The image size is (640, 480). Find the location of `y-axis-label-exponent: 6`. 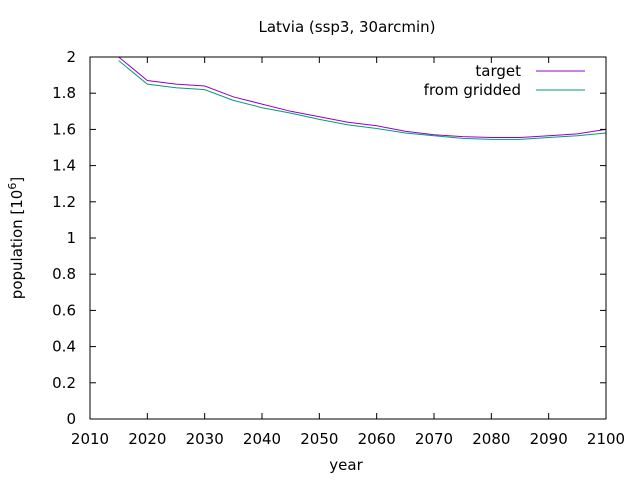

y-axis-label-exponent: 6 is located at coordinates (12, 186).